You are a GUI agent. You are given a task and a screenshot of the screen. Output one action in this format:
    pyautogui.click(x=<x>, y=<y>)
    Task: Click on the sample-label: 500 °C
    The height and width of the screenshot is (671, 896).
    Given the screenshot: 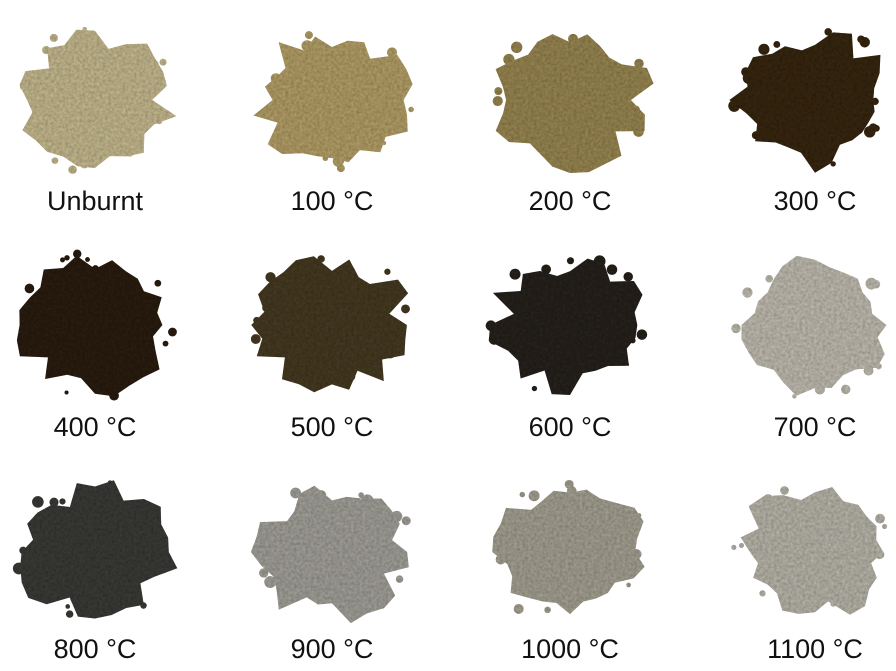 What is the action you would take?
    pyautogui.click(x=332, y=427)
    